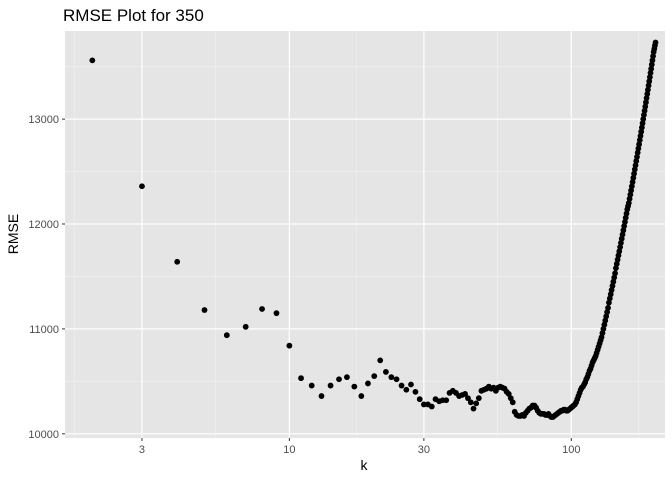 The width and height of the screenshot is (672, 480). I want to click on x-tick-label: 3, so click(142, 450).